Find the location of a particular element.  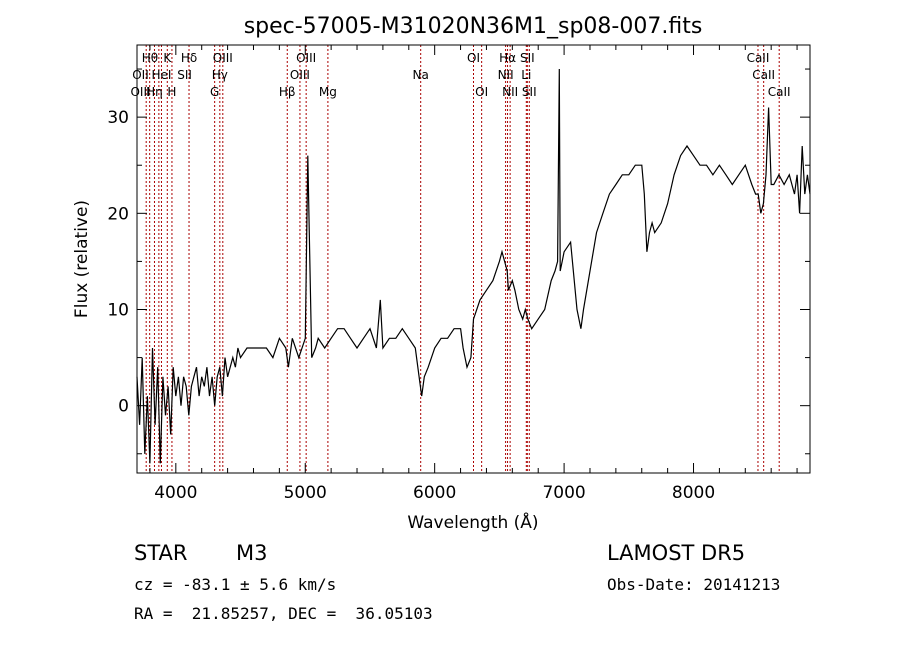

object-subclass: M3 is located at coordinates (252, 553).